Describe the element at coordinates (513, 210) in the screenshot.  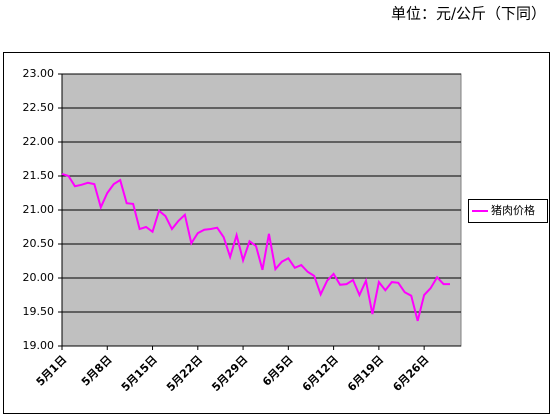
I see `legend-label: 猪肉价格` at that location.